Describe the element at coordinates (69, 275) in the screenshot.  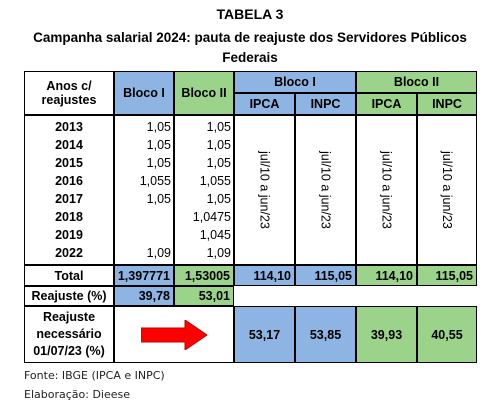
I see `total-label: Total` at that location.